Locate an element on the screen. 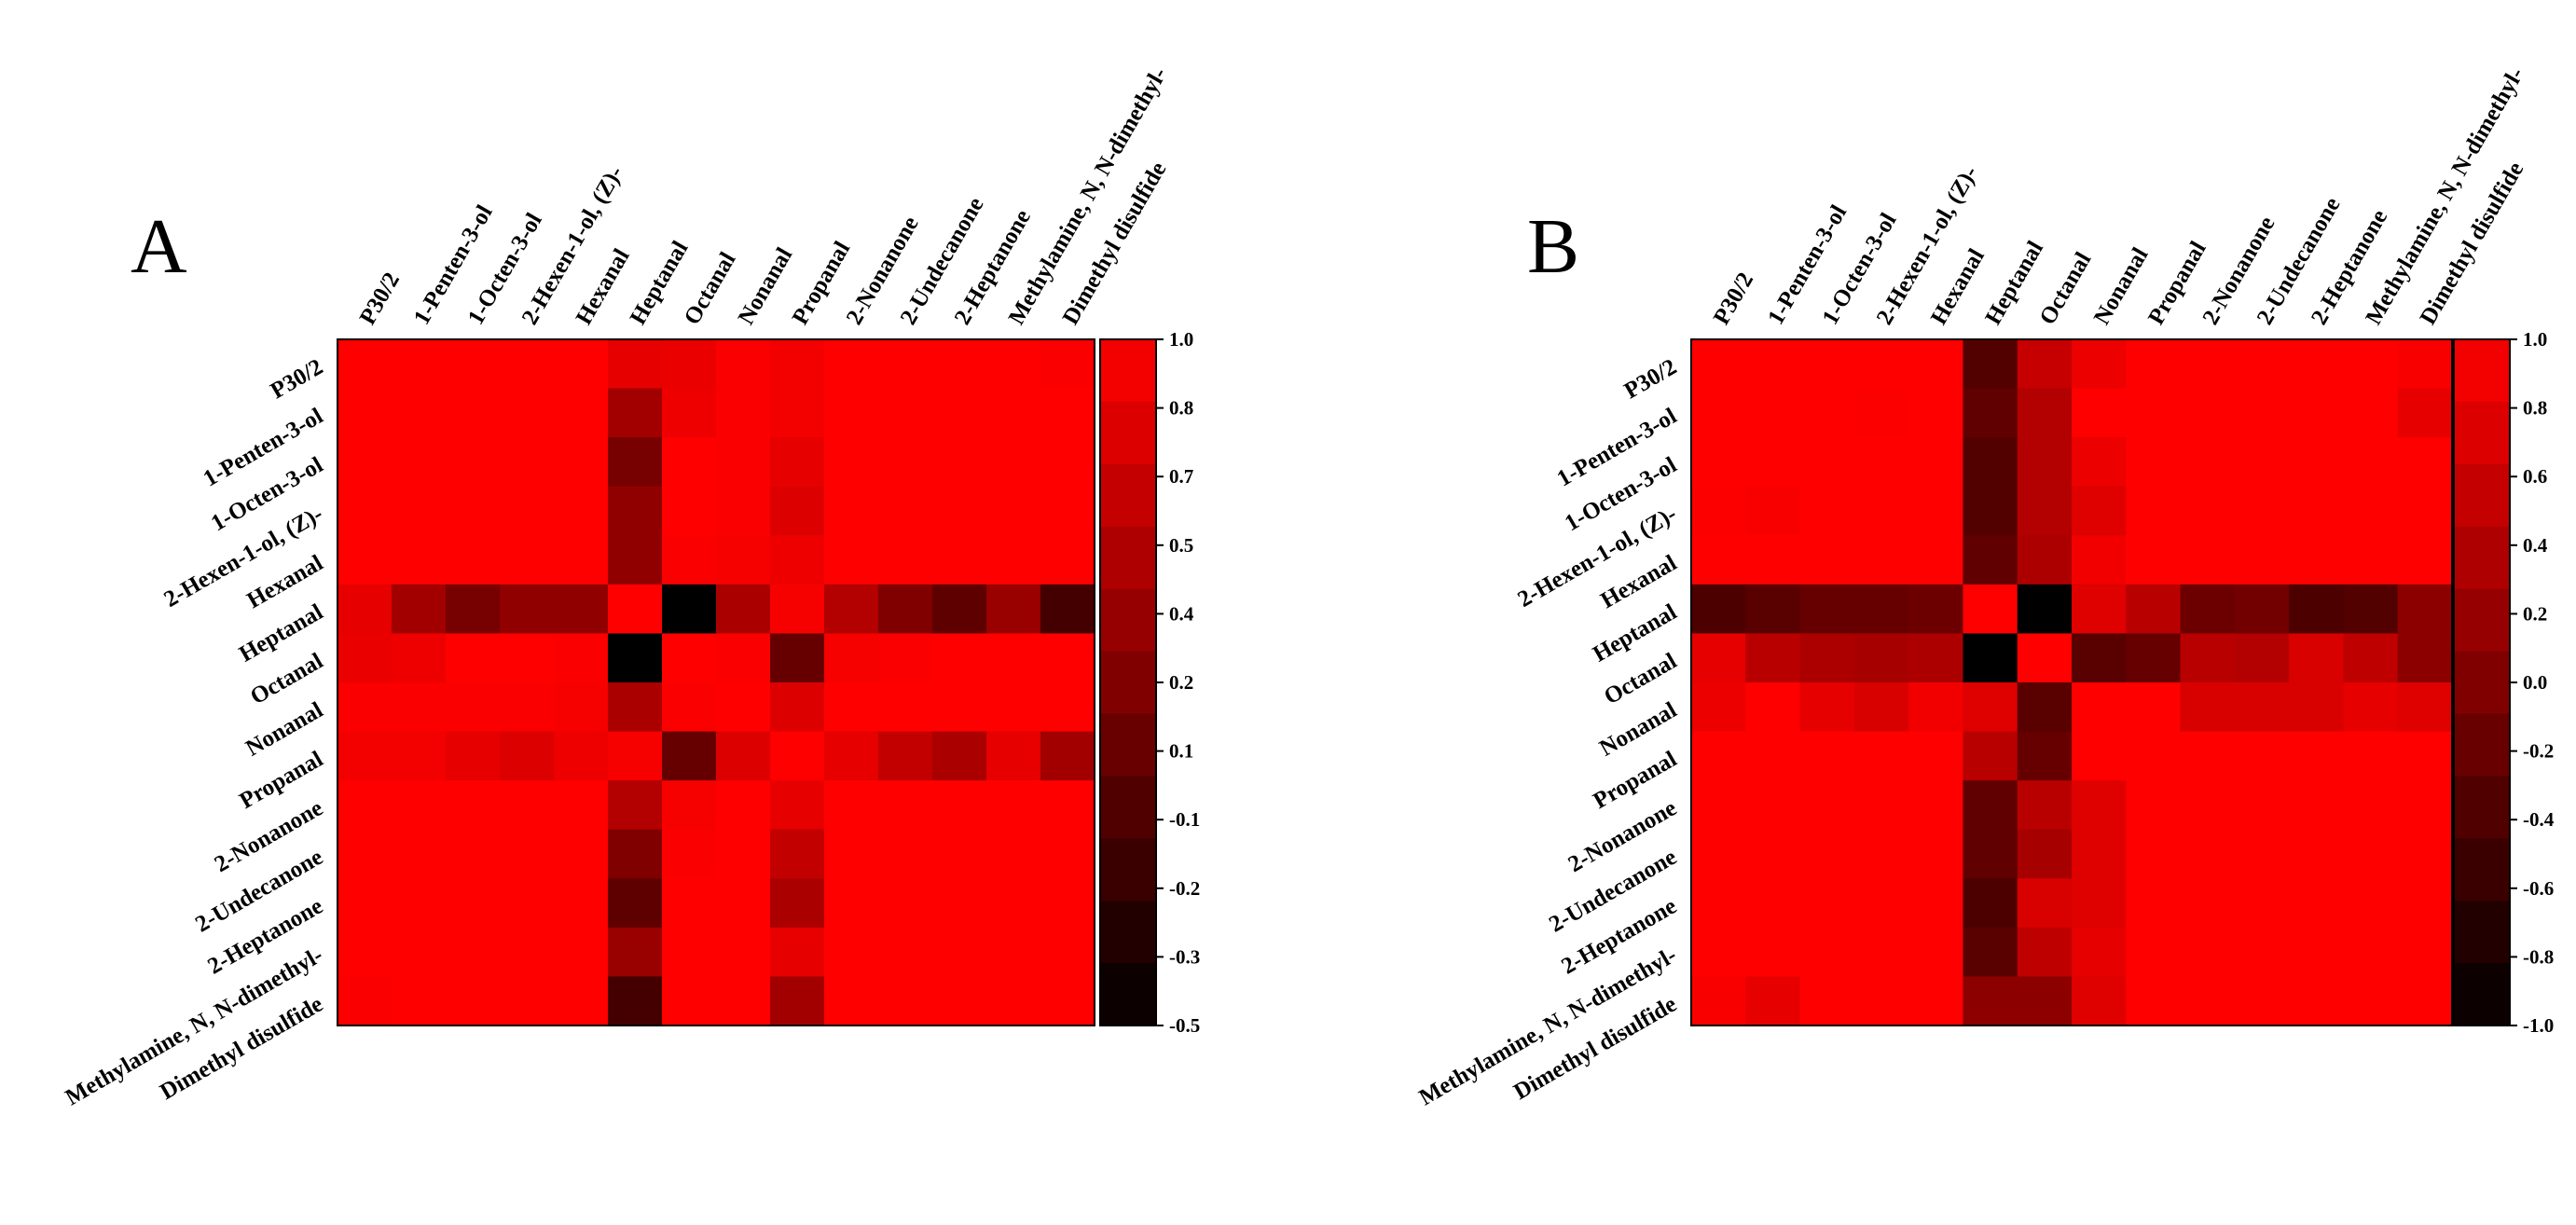  colorbar-tick-label: -0.6 is located at coordinates (2538, 888).